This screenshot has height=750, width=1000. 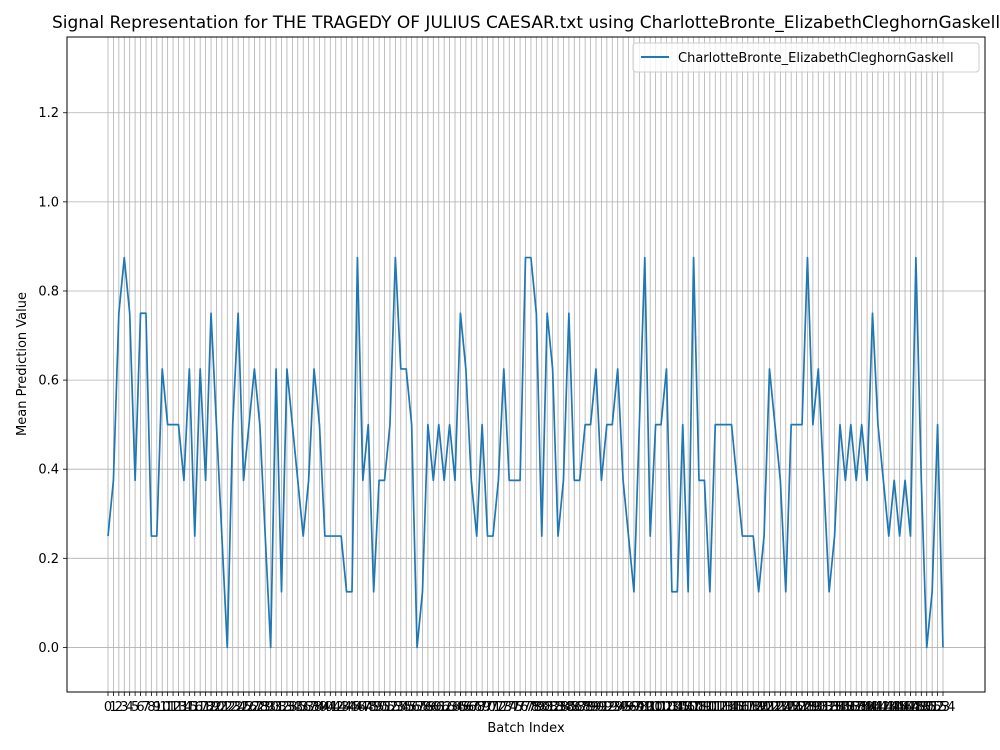 I want to click on x-tick-label: 81, so click(x=547, y=707).